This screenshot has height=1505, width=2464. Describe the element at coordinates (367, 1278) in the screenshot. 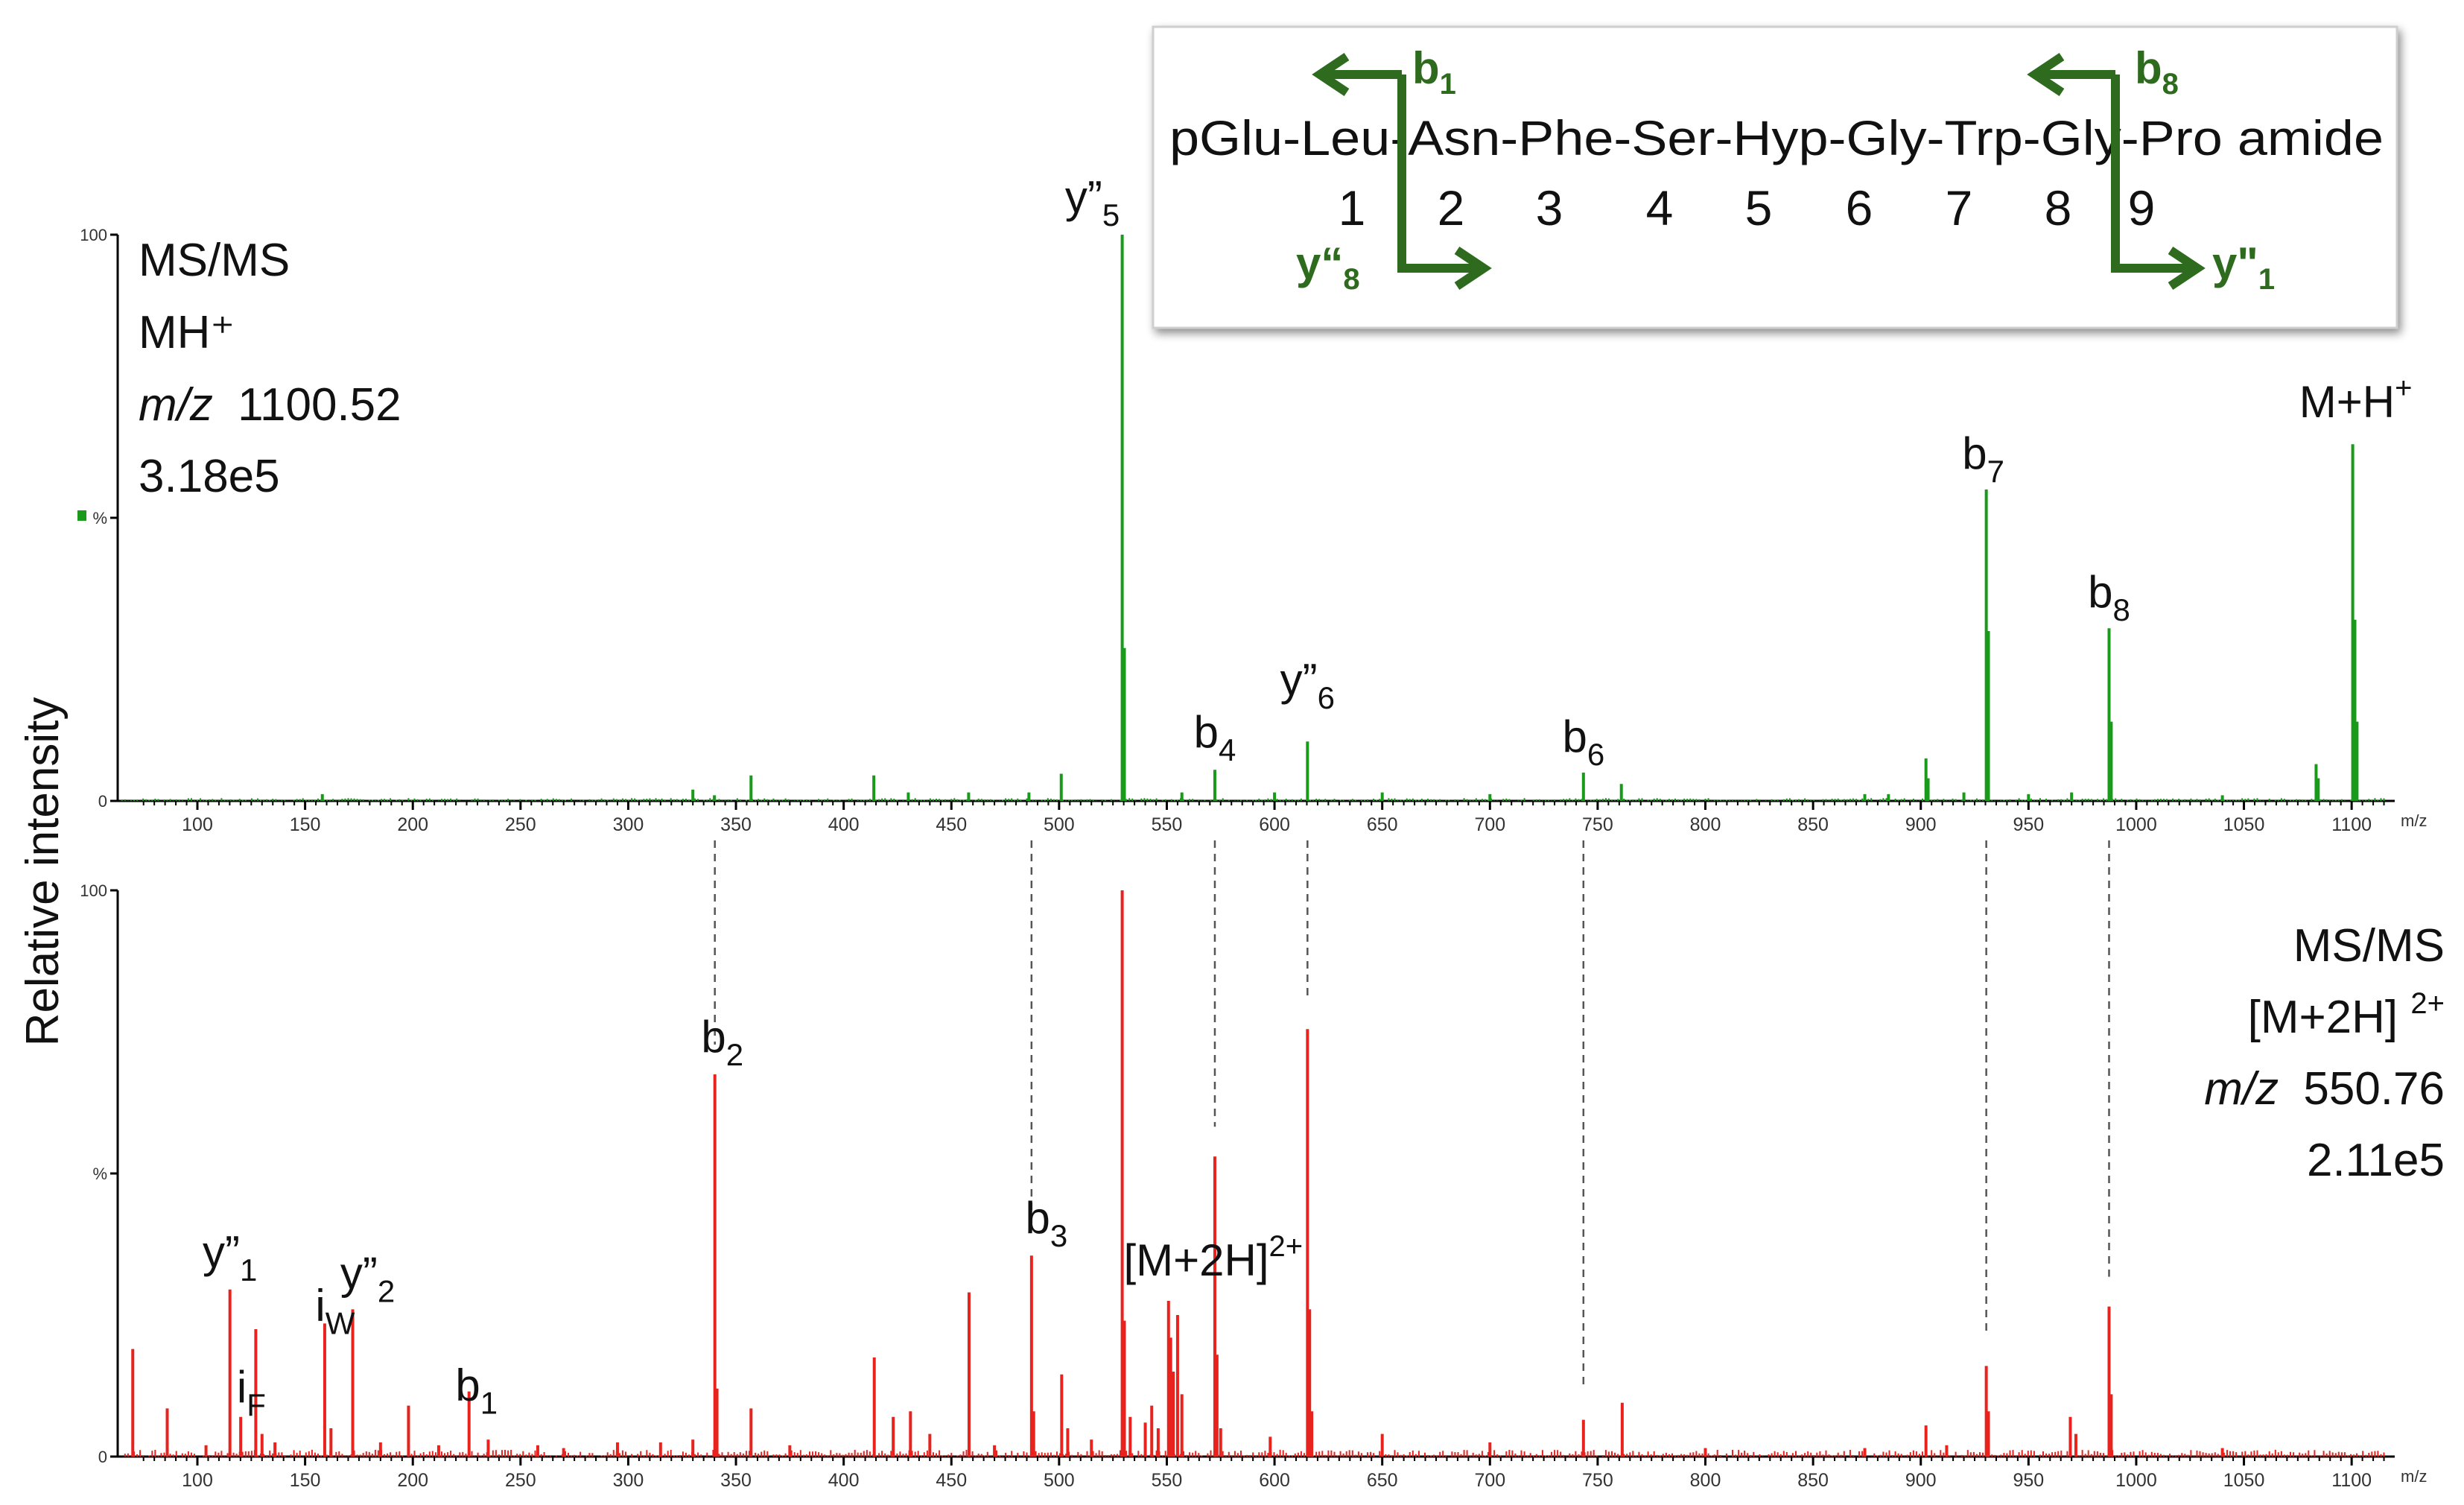

I see `peak-label: y”2` at that location.